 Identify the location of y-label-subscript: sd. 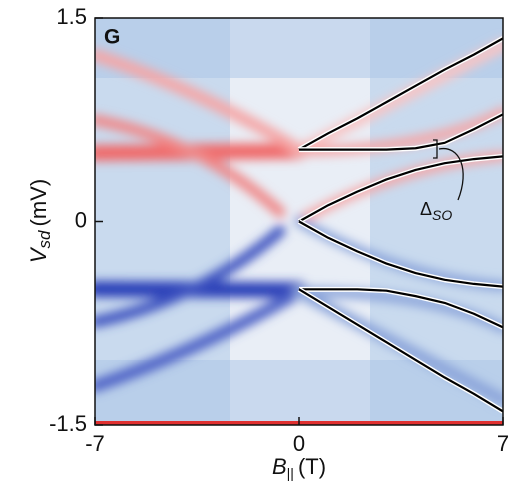
(44, 239).